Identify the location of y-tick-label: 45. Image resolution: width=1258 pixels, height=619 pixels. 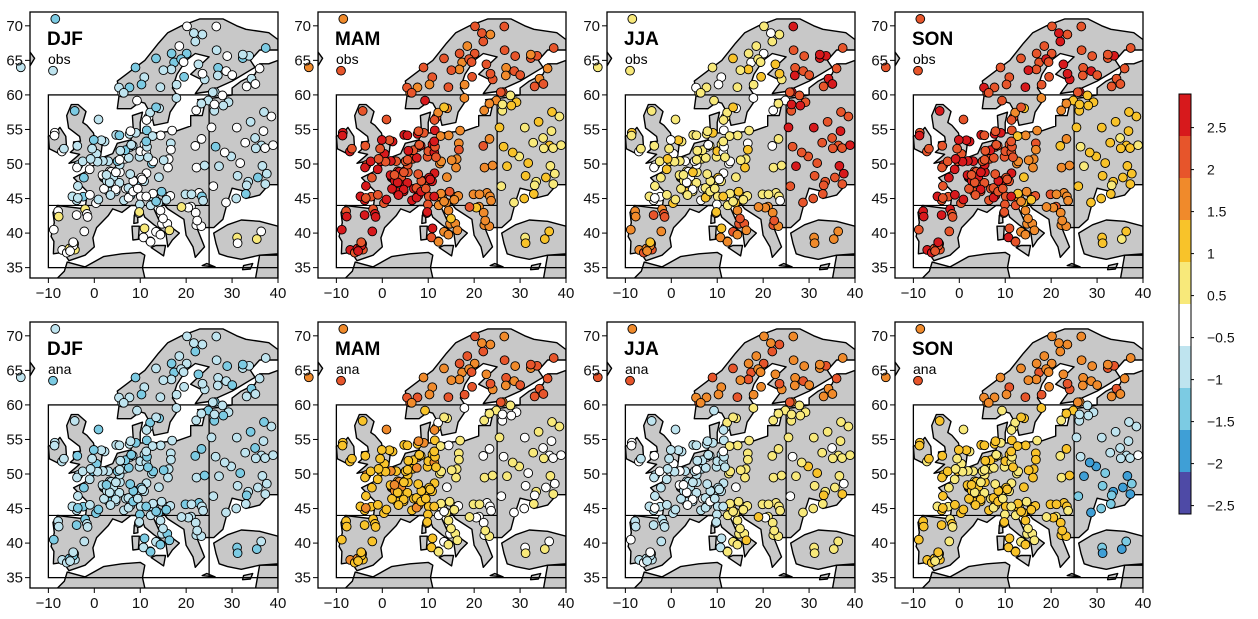
(14, 199).